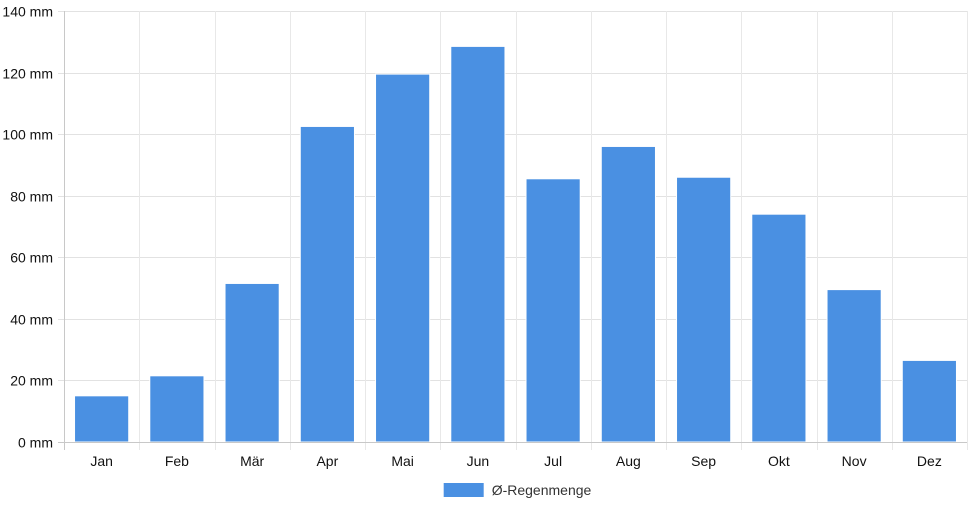 This screenshot has height=508, width=968. Describe the element at coordinates (703, 461) in the screenshot. I see `x-tick-label: Sep` at that location.